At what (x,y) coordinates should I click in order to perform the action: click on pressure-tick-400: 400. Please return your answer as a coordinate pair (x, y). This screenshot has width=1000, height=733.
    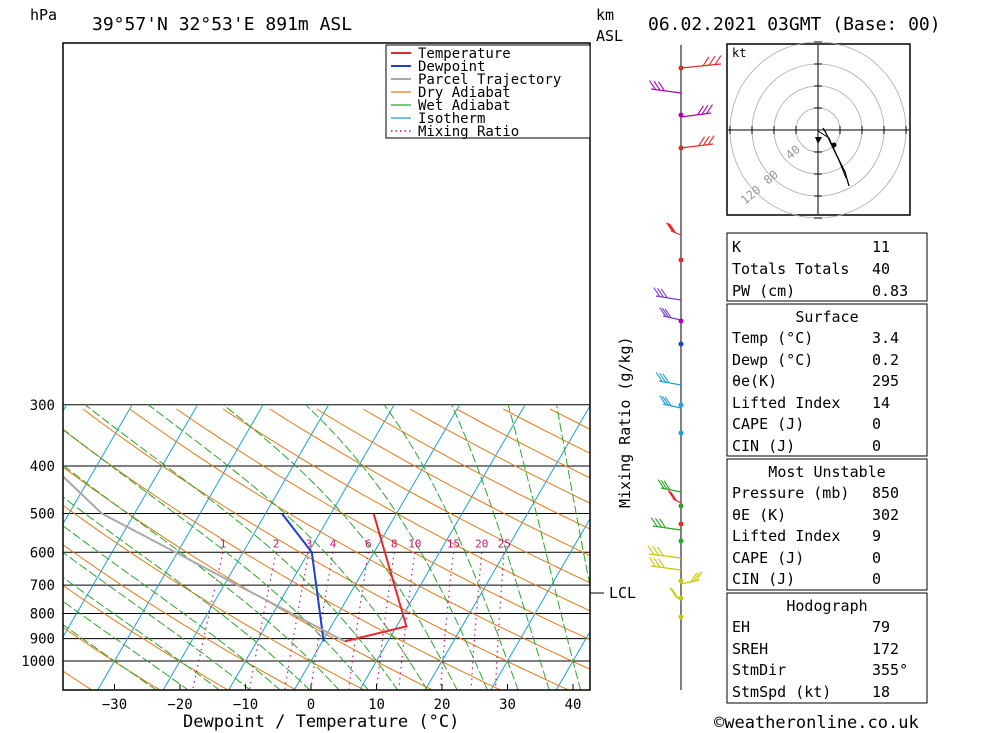
    Looking at the image, I should click on (42, 467).